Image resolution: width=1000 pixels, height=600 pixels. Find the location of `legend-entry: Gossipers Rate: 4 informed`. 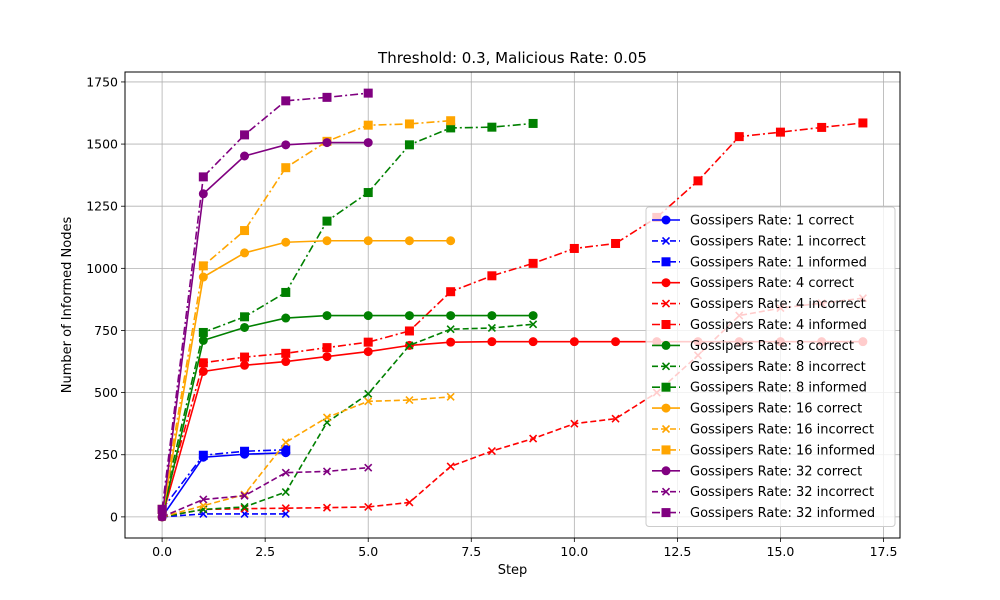

legend-entry: Gossipers Rate: 4 informed is located at coordinates (759, 325).